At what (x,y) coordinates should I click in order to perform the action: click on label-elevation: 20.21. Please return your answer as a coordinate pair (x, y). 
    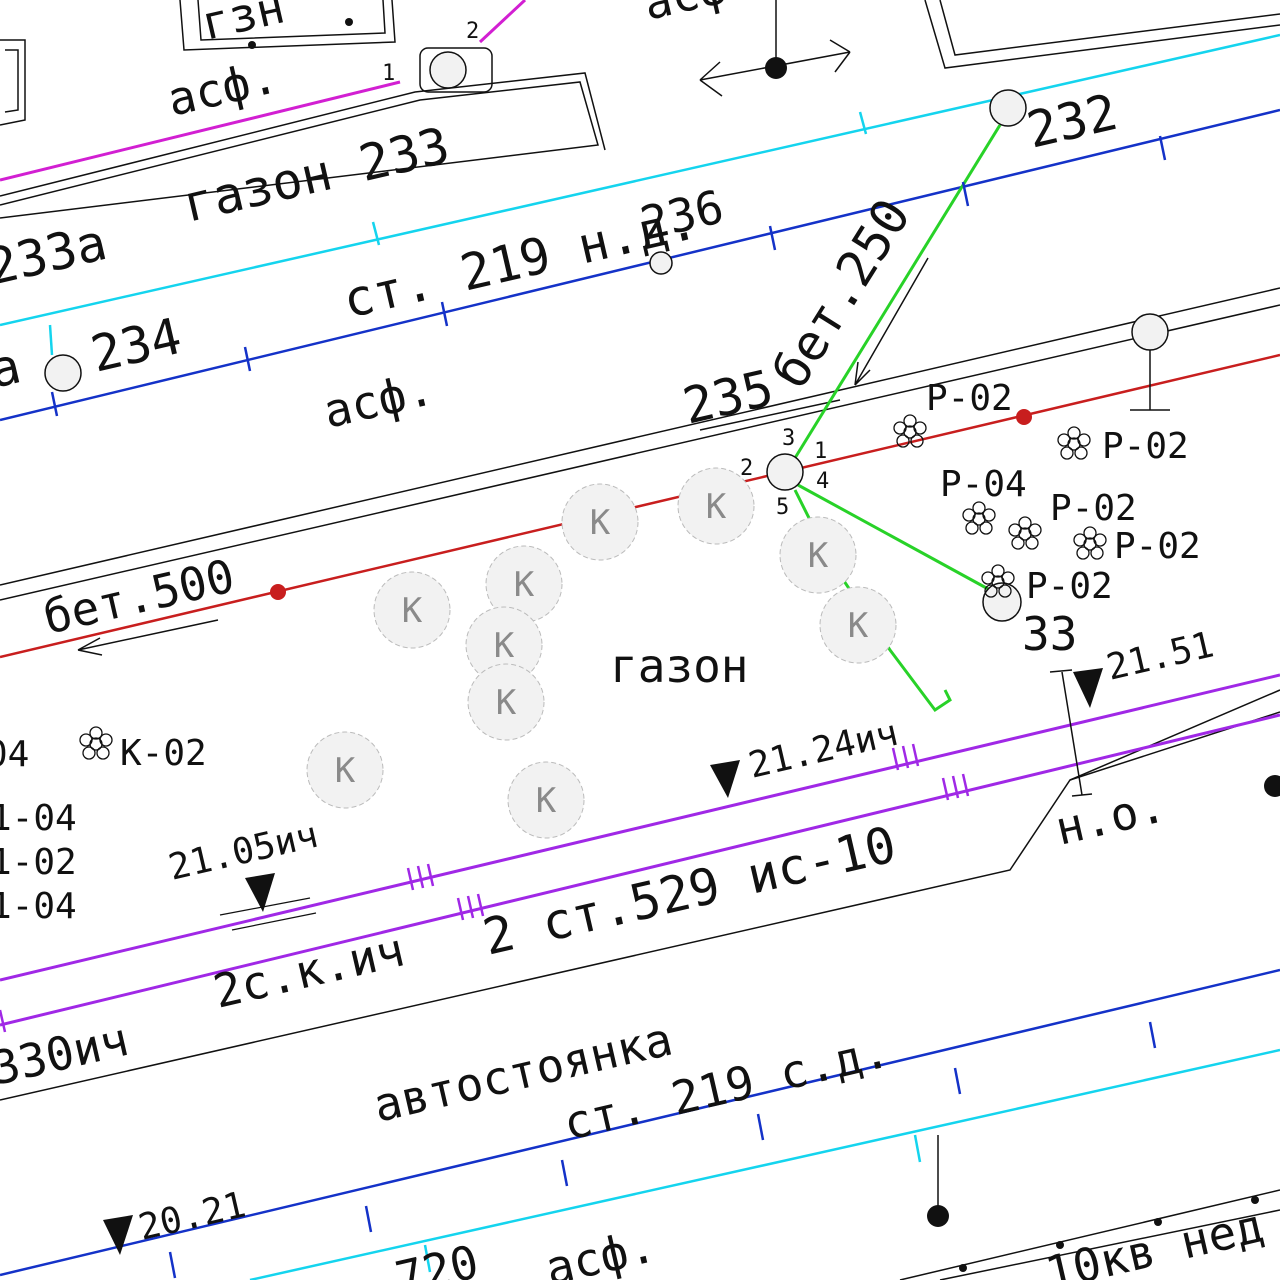
    Looking at the image, I should click on (192, 1216).